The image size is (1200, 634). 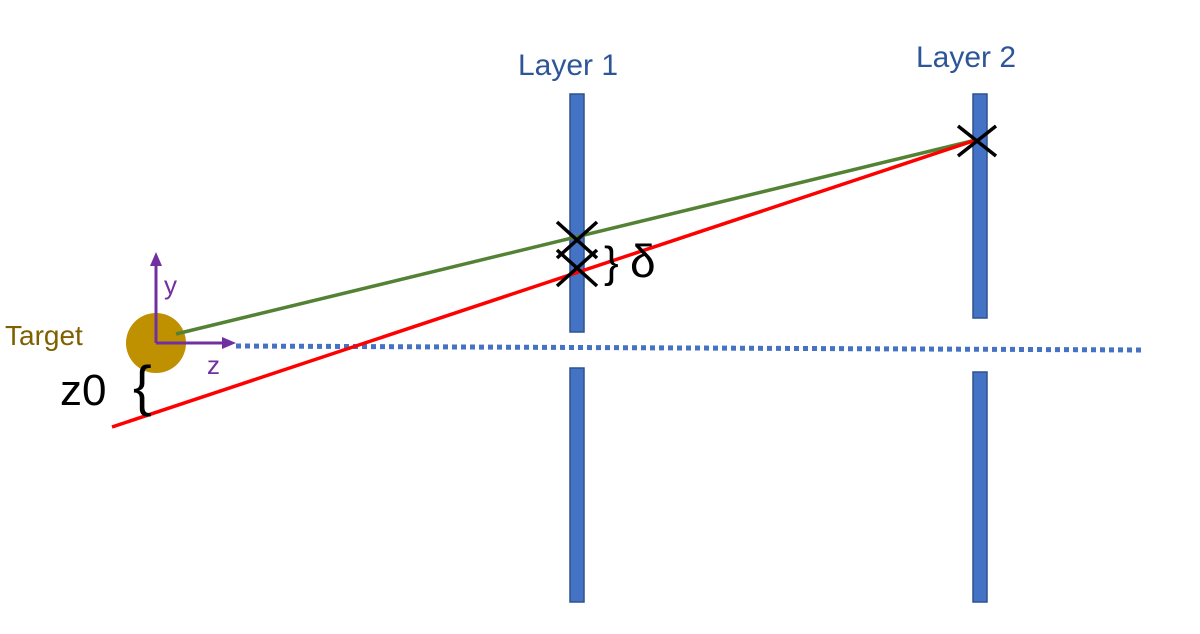 What do you see at coordinates (213, 365) in the screenshot?
I see `z-axis-label: z` at bounding box center [213, 365].